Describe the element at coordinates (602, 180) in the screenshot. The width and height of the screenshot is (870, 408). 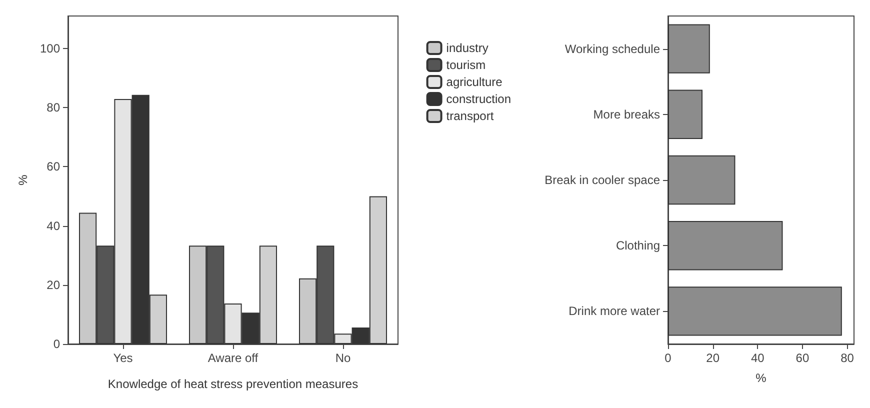
I see `y-tick-label: Break in cooler space` at that location.